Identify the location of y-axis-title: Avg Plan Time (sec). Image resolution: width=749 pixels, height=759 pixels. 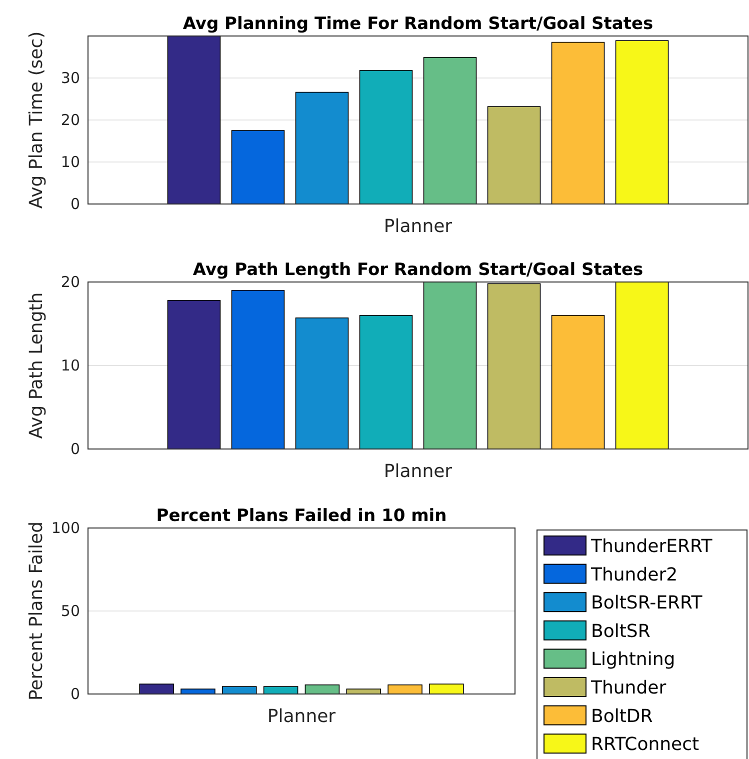
(36, 120).